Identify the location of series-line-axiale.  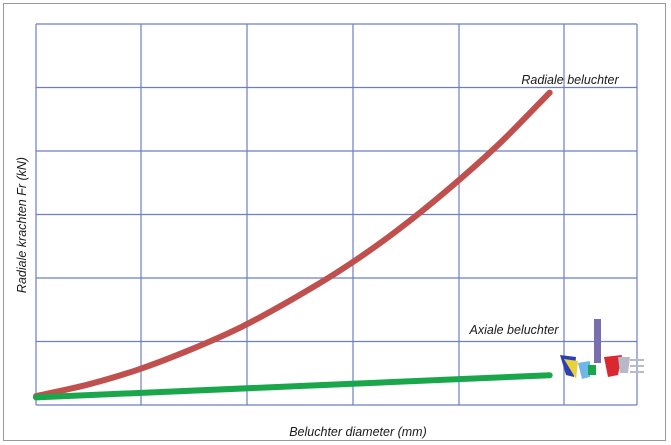
(293, 386).